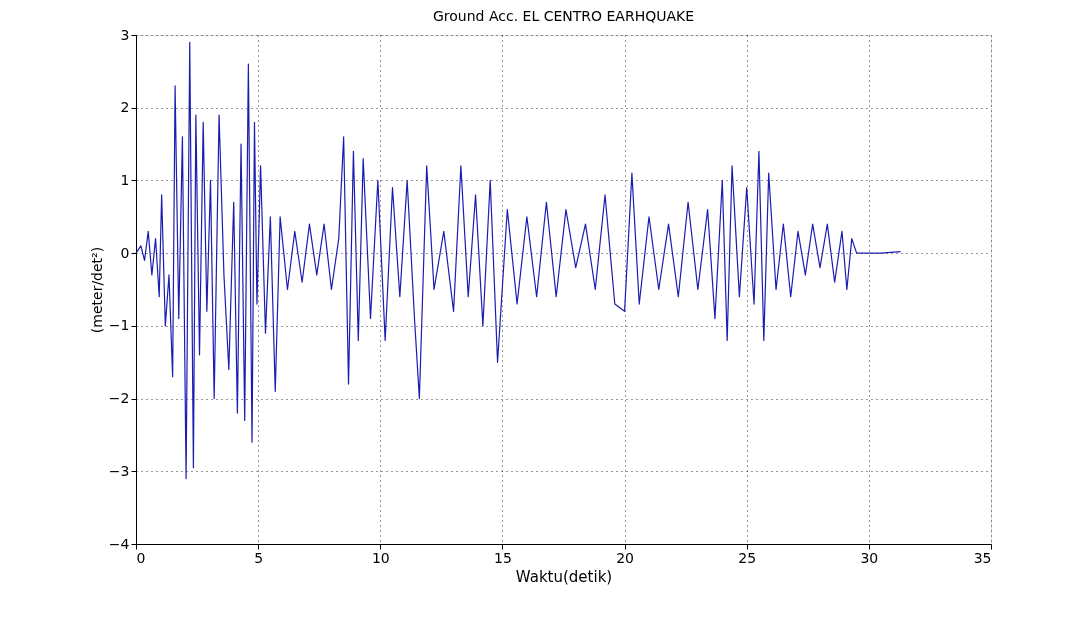 The width and height of the screenshot is (1092, 632). I want to click on chart-title: Ground Acc. EL CENTRO EARHQUAKE, so click(563, 16).